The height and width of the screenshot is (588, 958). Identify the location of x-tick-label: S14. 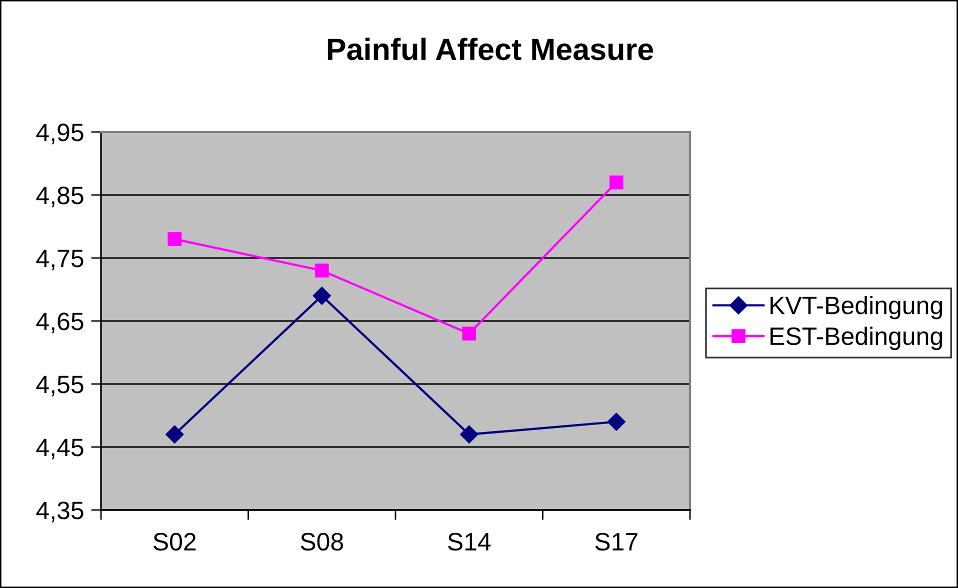
(469, 541).